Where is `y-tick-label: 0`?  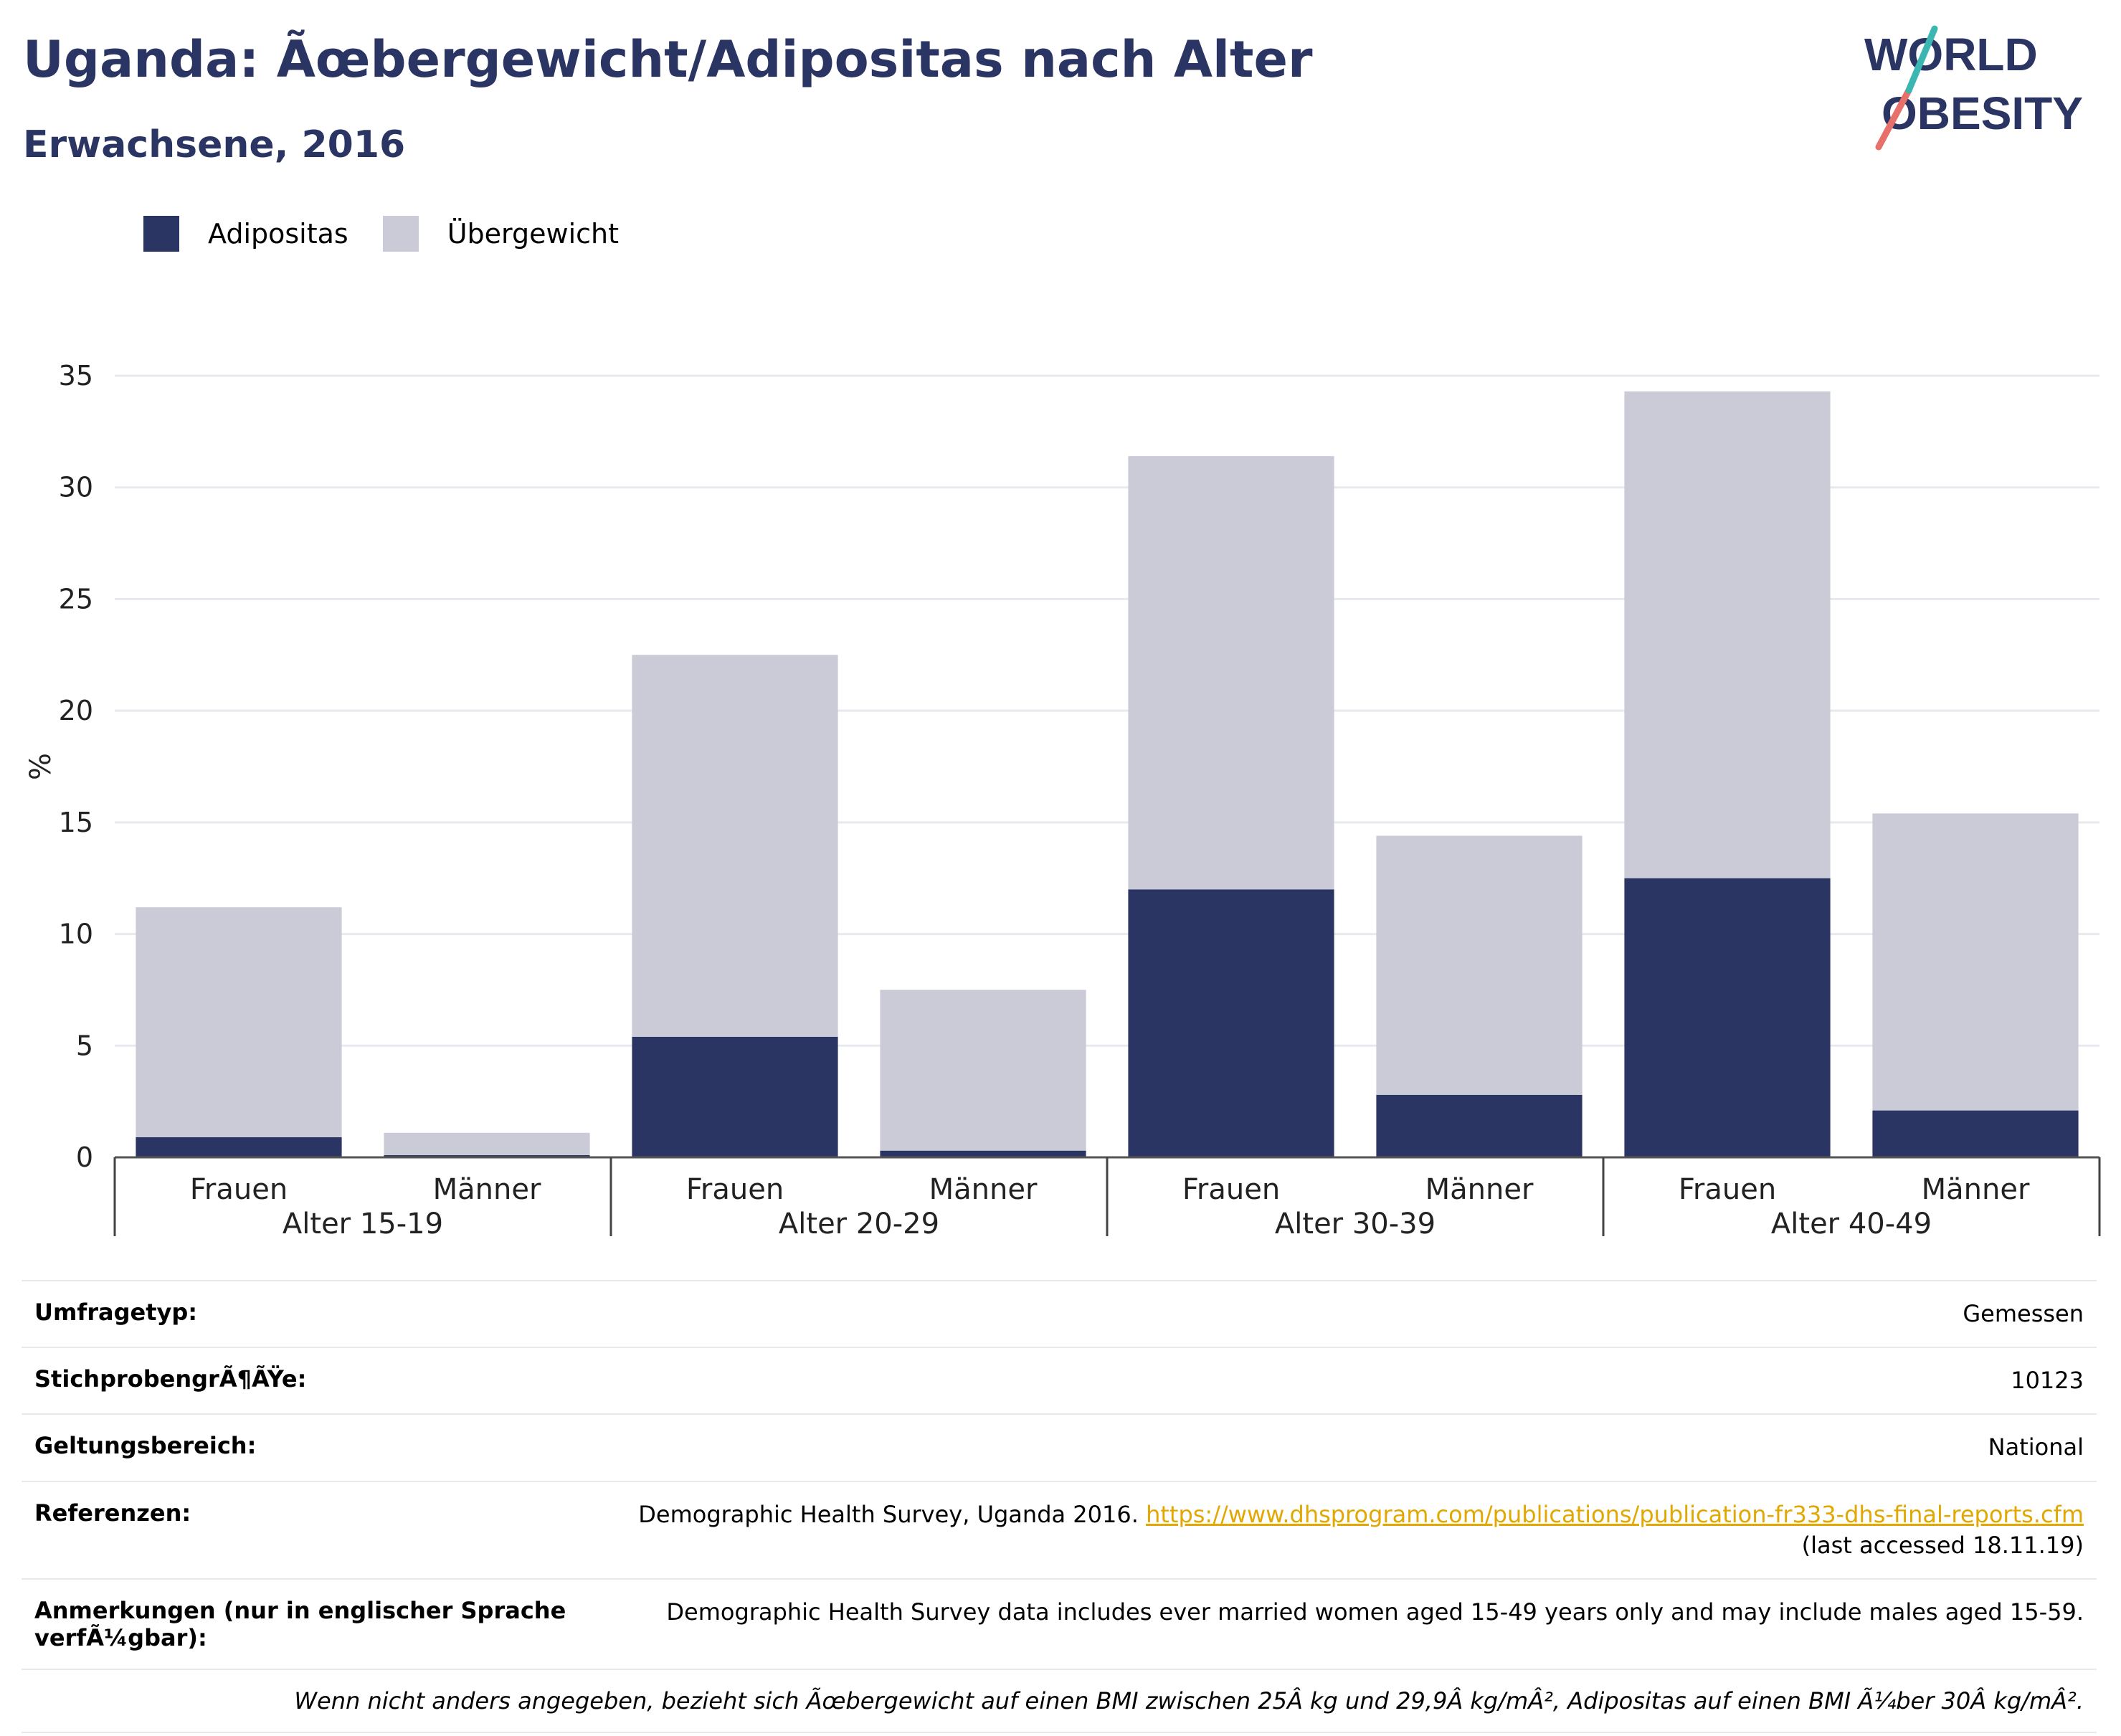 y-tick-label: 0 is located at coordinates (84, 1158).